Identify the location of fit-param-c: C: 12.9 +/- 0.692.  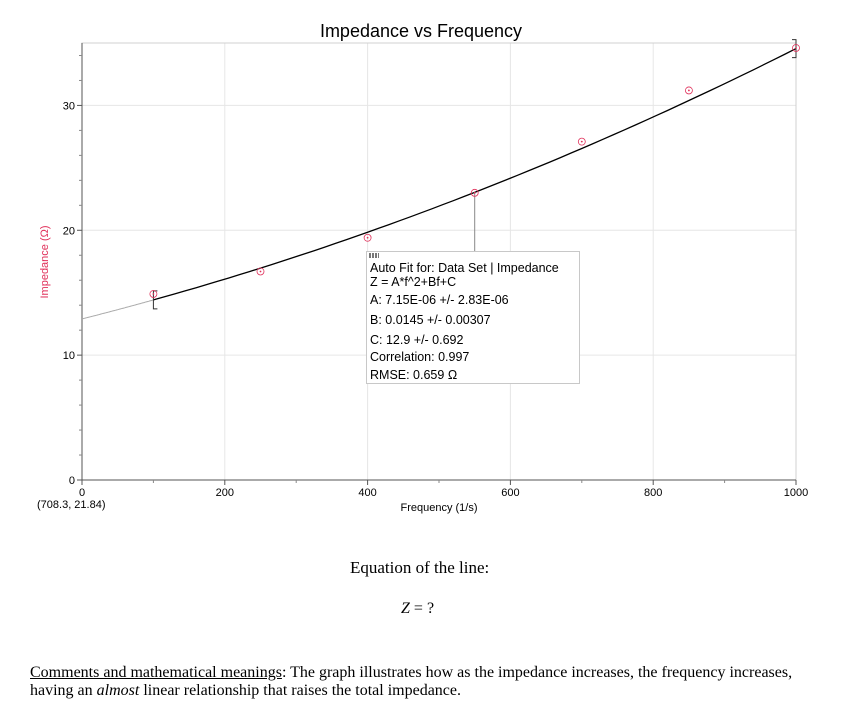
(417, 340).